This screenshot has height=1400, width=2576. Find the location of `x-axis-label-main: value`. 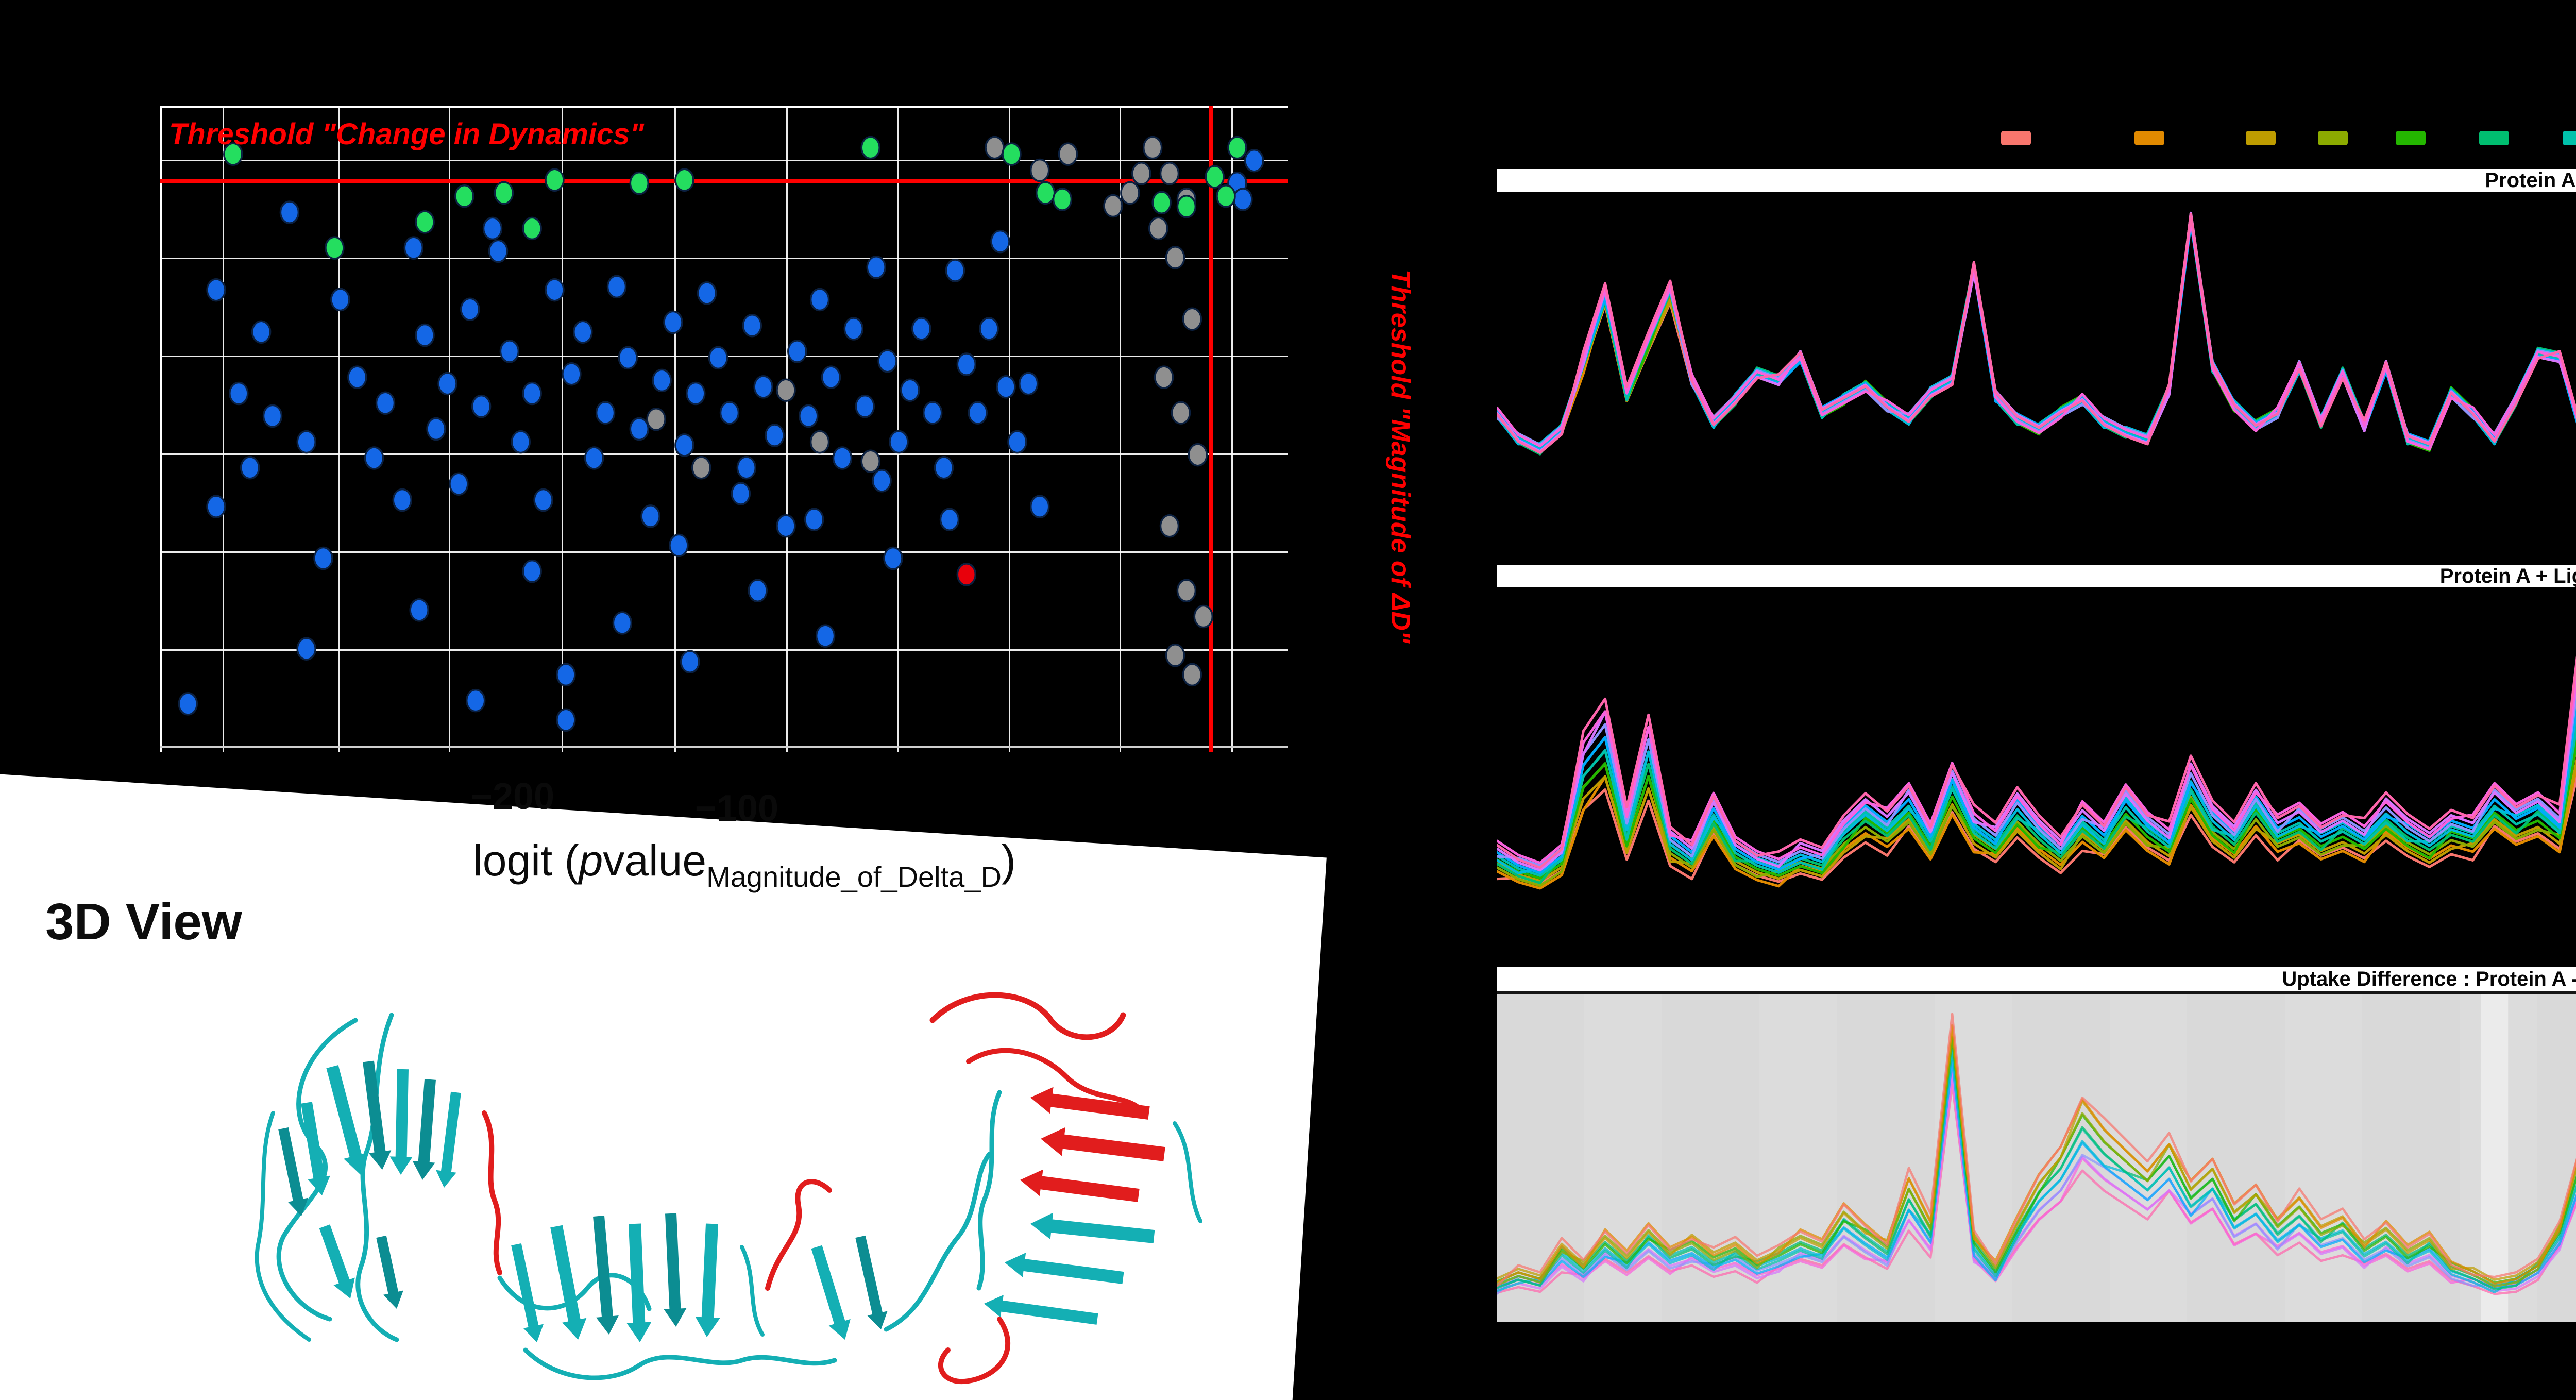

x-axis-label-main: value is located at coordinates (655, 860).